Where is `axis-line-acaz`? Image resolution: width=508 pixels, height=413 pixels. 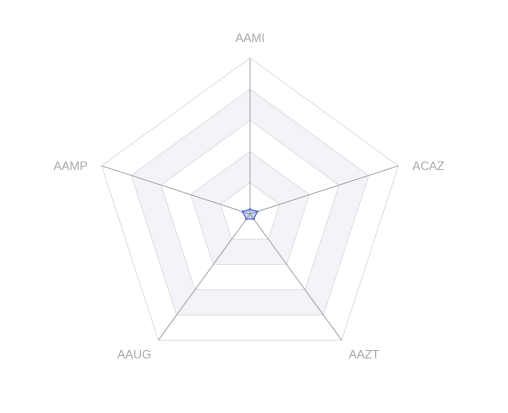
axis-line-acaz is located at coordinates (324, 190).